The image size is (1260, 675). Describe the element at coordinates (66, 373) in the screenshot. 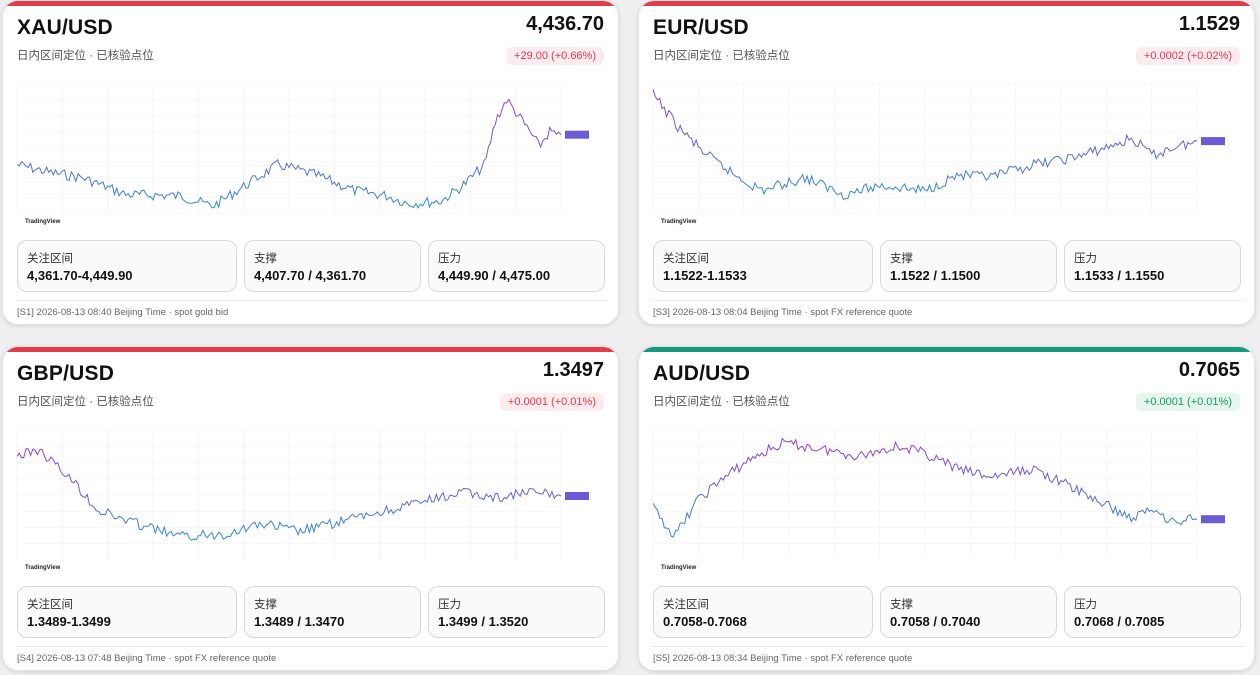

I see `pair-name: GBP/USD` at that location.